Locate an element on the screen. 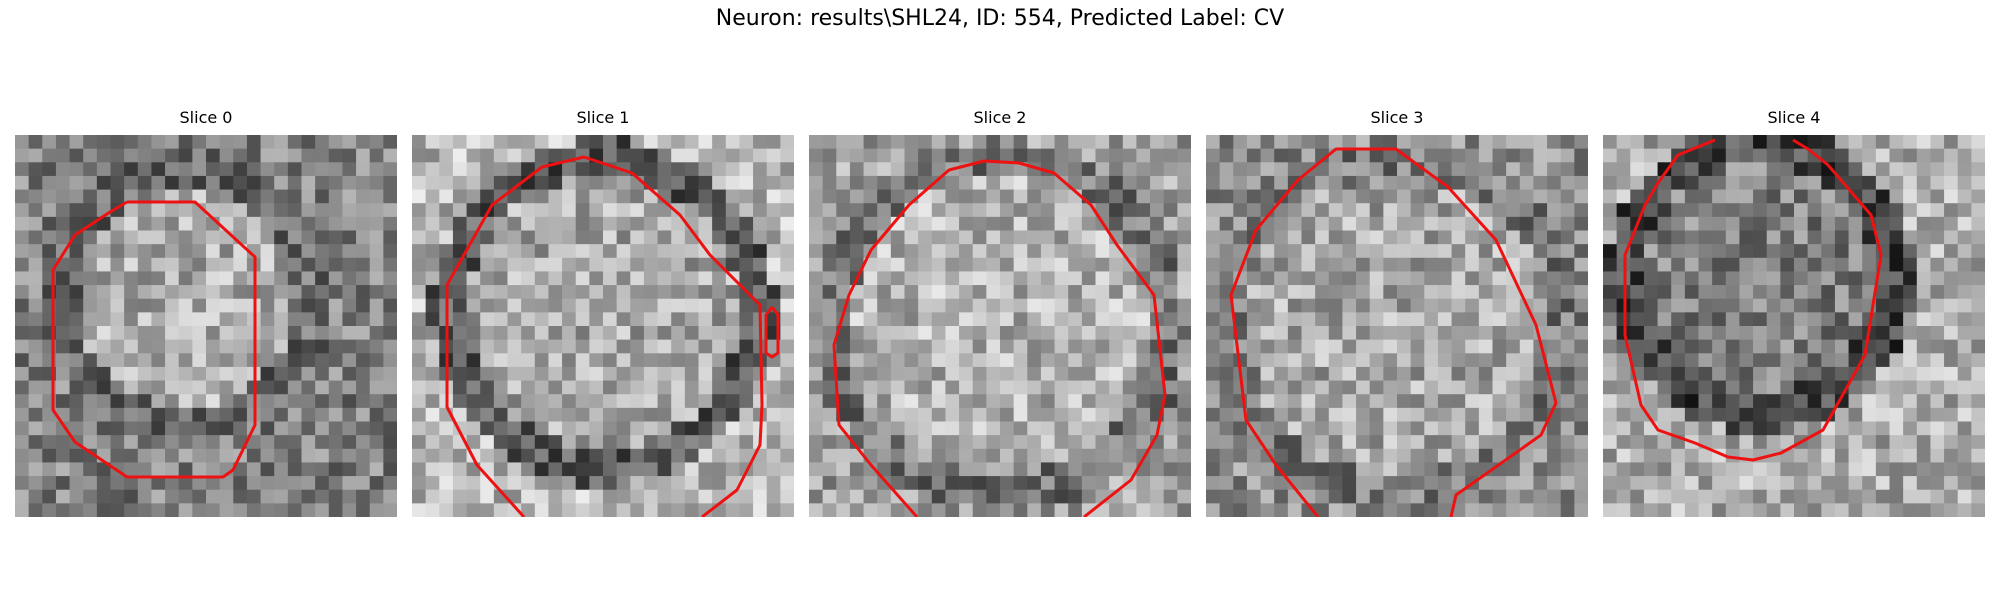 Image resolution: width=2000 pixels, height=600 pixels. slice-4-image is located at coordinates (1794, 326).